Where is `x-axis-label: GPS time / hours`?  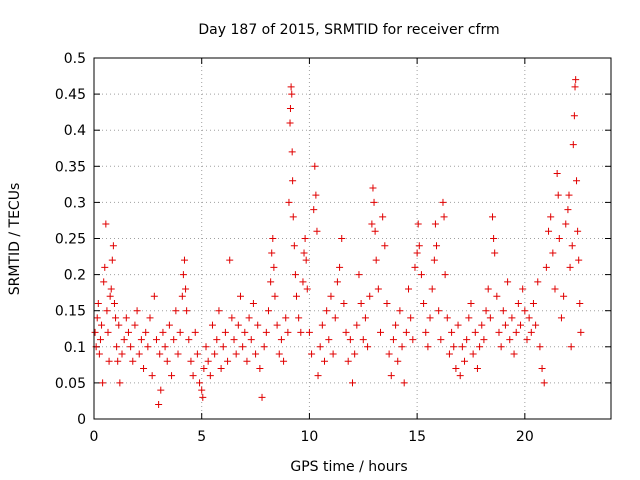 x-axis-label: GPS time / hours is located at coordinates (348, 467).